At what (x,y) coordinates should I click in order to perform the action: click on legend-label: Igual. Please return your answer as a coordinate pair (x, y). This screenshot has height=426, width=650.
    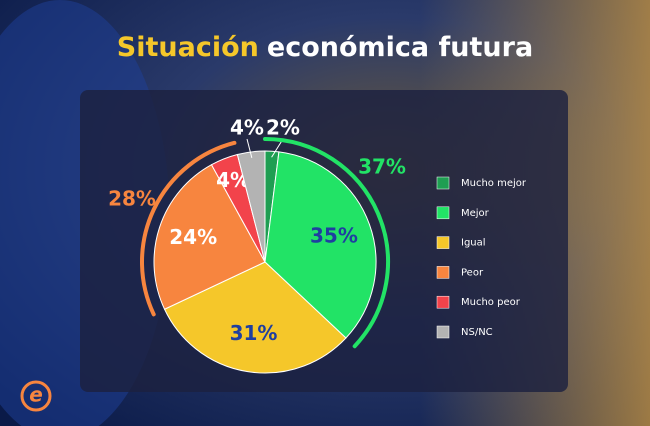
    Looking at the image, I should click on (473, 243).